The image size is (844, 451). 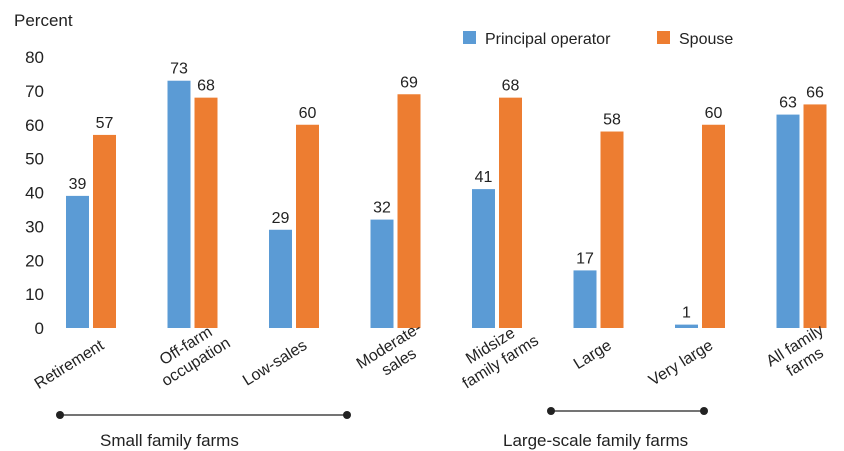 I want to click on data-label: 63, so click(x=788, y=103).